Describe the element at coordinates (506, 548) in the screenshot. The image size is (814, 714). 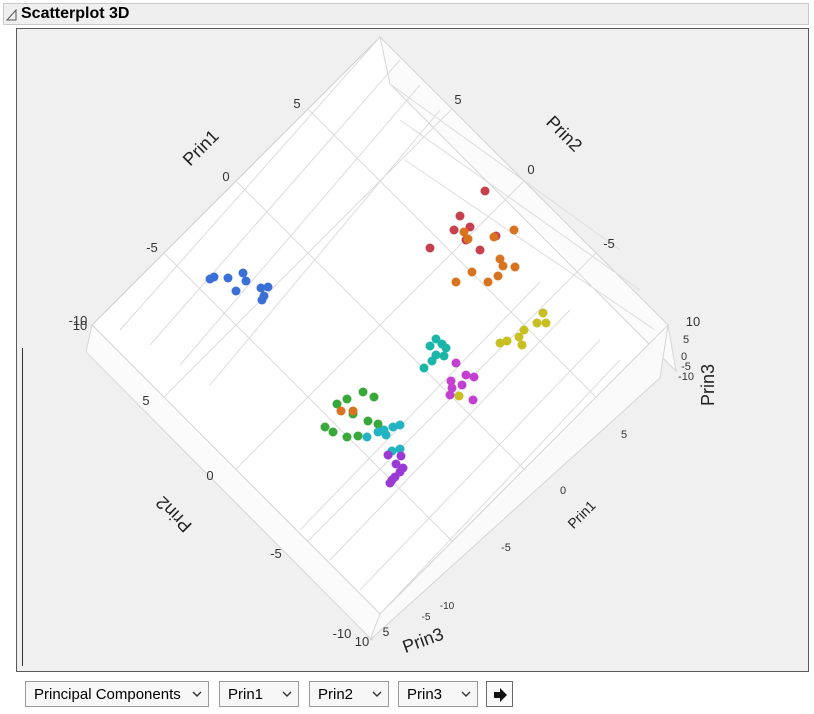
I see `tick-prin1-right: -5` at that location.